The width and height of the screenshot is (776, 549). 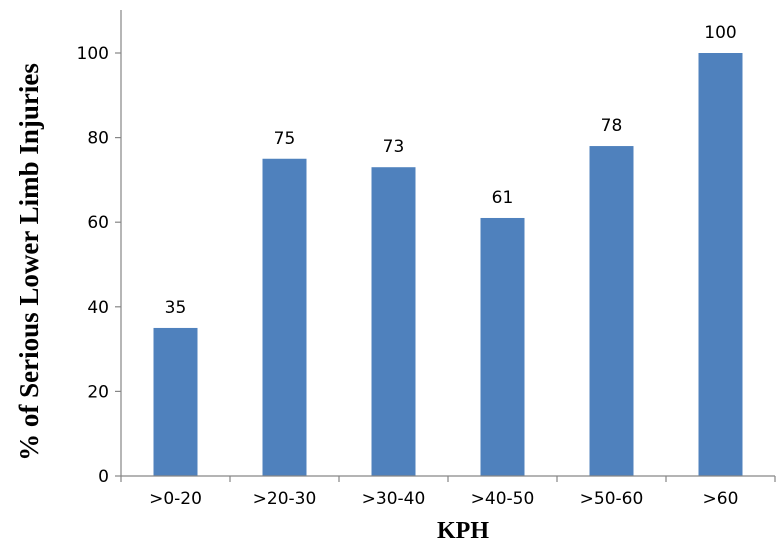 I want to click on data-label: 73, so click(x=394, y=147).